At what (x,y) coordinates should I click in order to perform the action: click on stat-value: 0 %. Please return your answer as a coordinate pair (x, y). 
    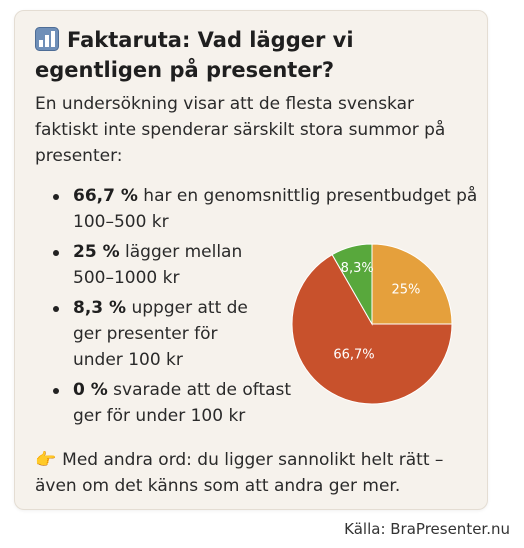
    Looking at the image, I should click on (90, 390).